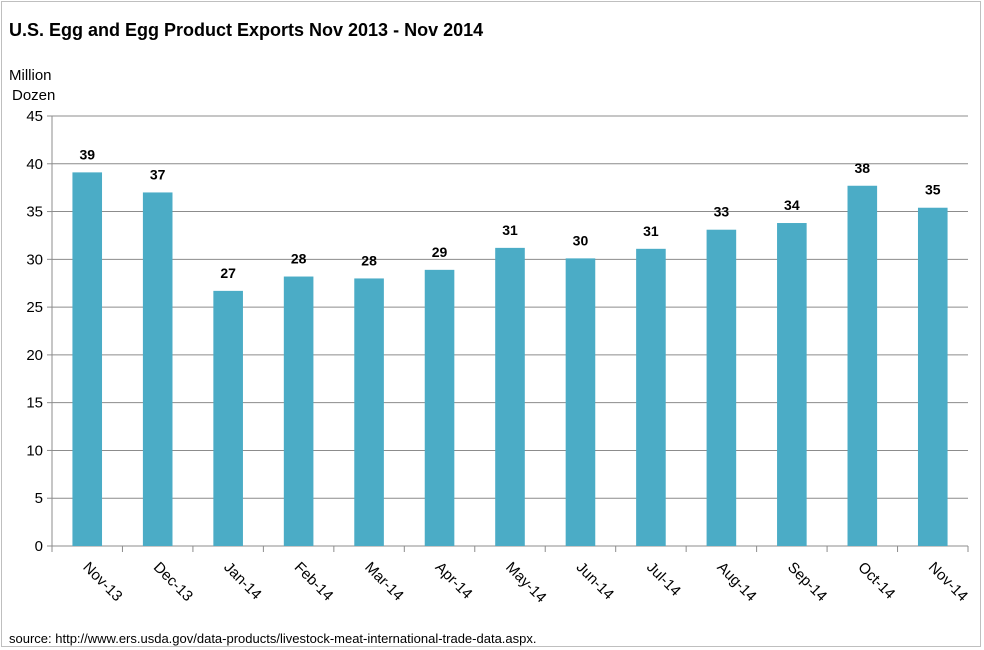  Describe the element at coordinates (242, 581) in the screenshot. I see `x-tick-label: Jan-14` at that location.